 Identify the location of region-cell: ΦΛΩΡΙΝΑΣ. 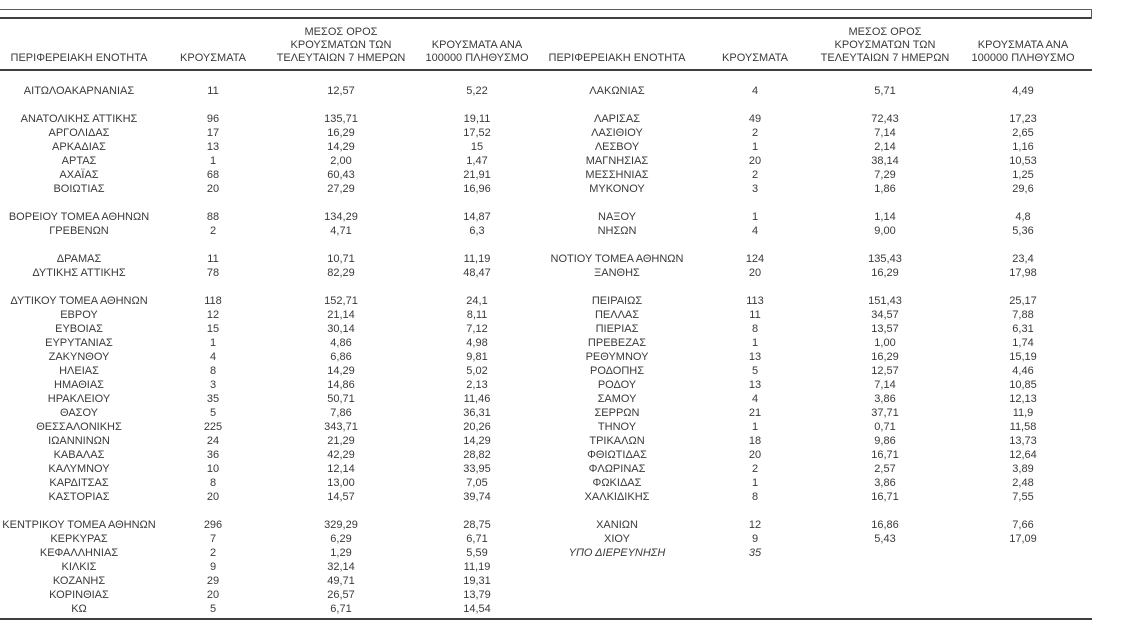
(617, 469).